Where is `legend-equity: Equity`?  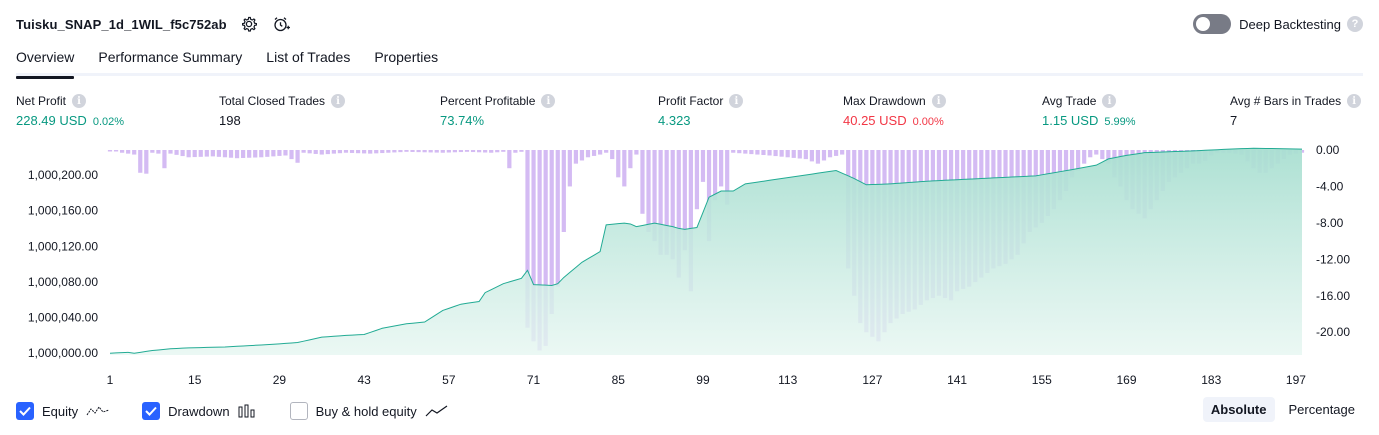 legend-equity: Equity is located at coordinates (63, 411).